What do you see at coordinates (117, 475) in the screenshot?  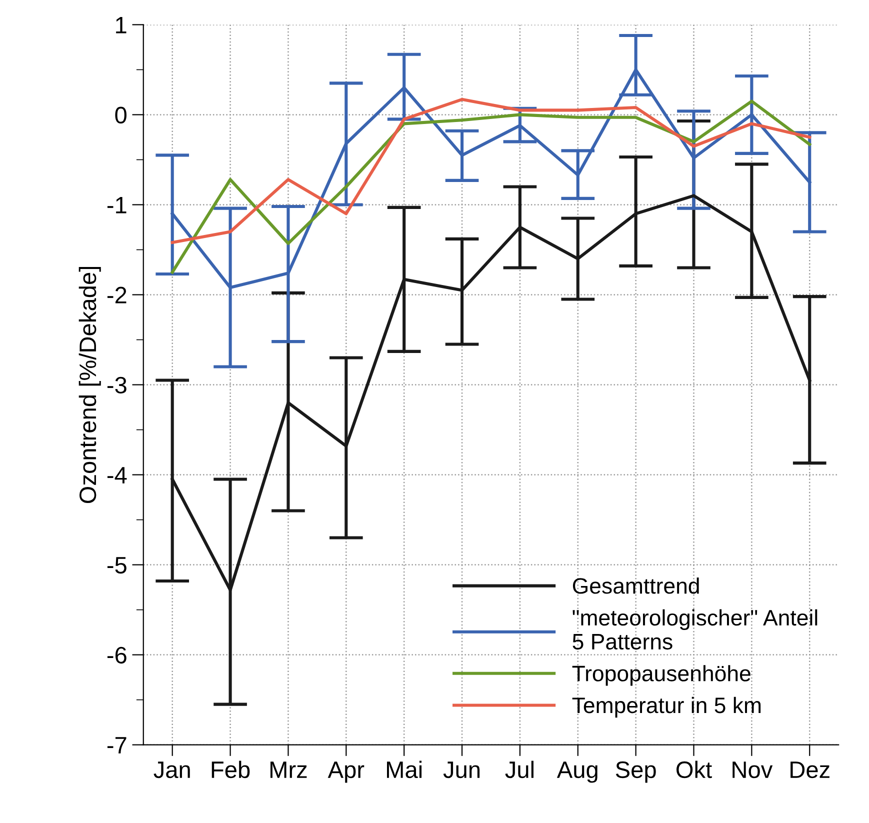 I see `y-tick-label: -4` at bounding box center [117, 475].